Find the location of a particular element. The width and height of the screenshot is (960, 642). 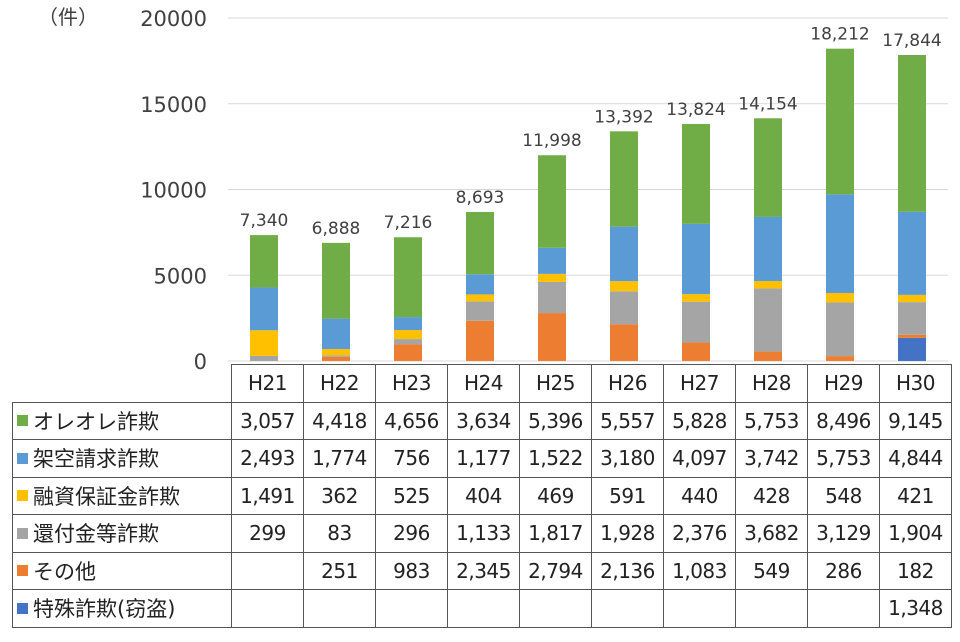

category-label: H22 is located at coordinates (339, 383).